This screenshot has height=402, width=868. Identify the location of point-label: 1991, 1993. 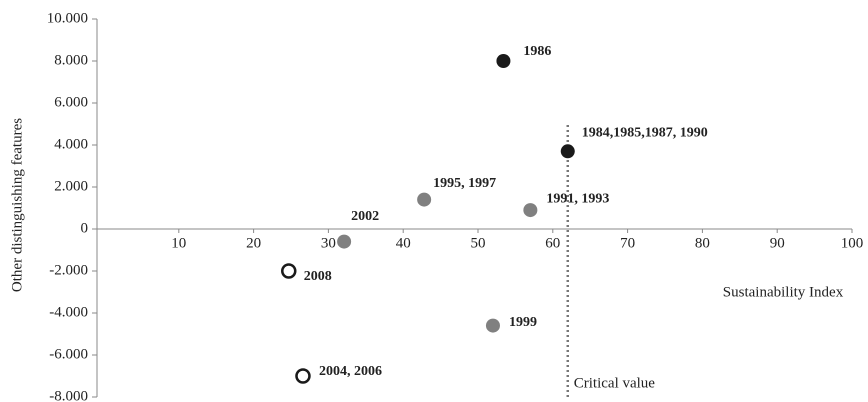
(577, 198).